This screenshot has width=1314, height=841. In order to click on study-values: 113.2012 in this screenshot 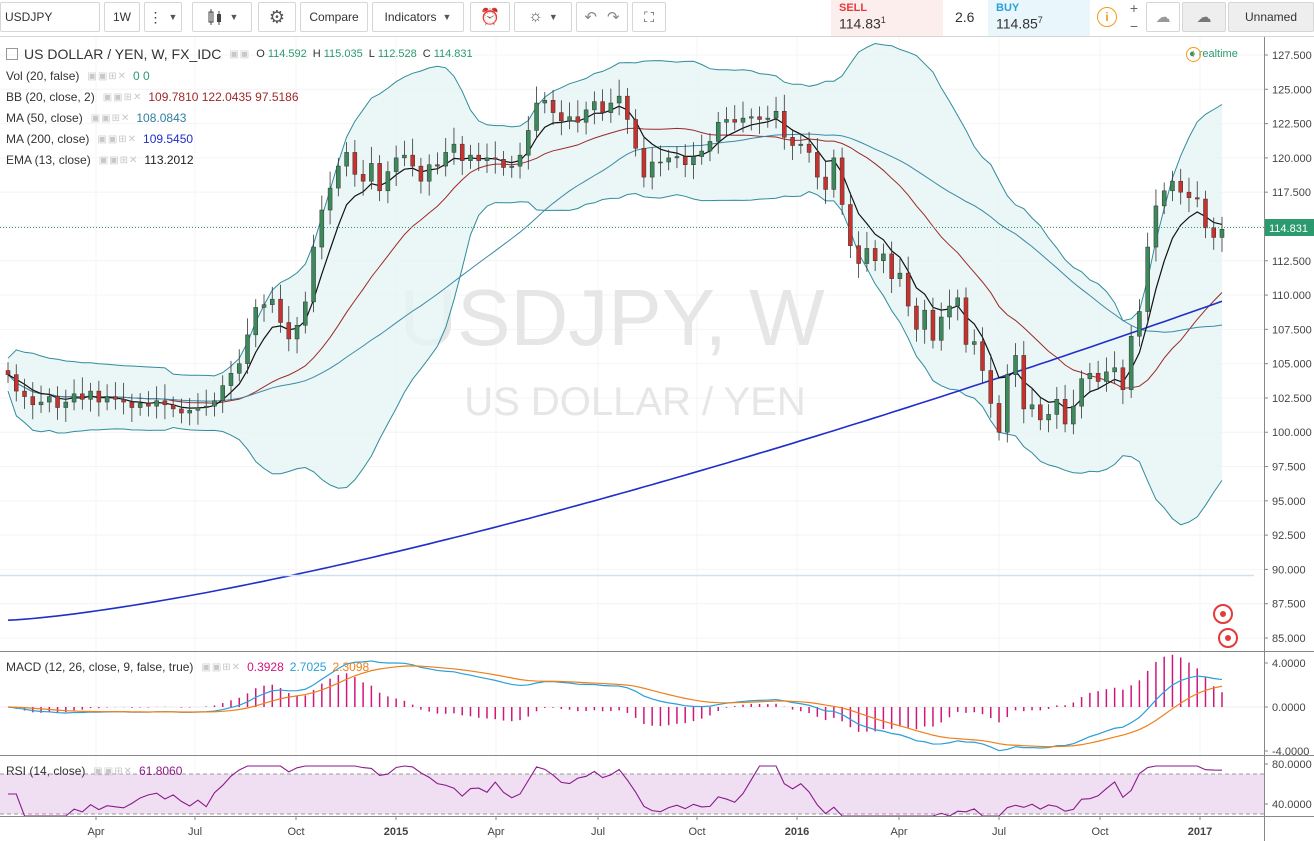, I will do `click(169, 160)`.